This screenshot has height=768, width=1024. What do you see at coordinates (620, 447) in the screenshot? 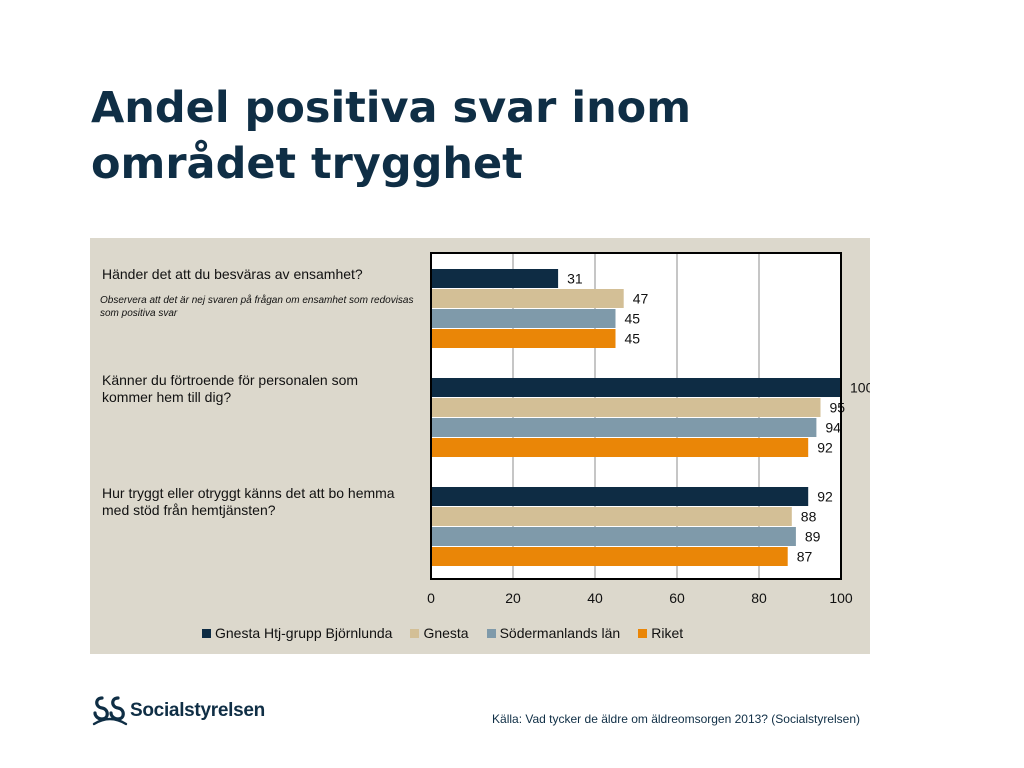
I see `bar-riket-q2` at bounding box center [620, 447].